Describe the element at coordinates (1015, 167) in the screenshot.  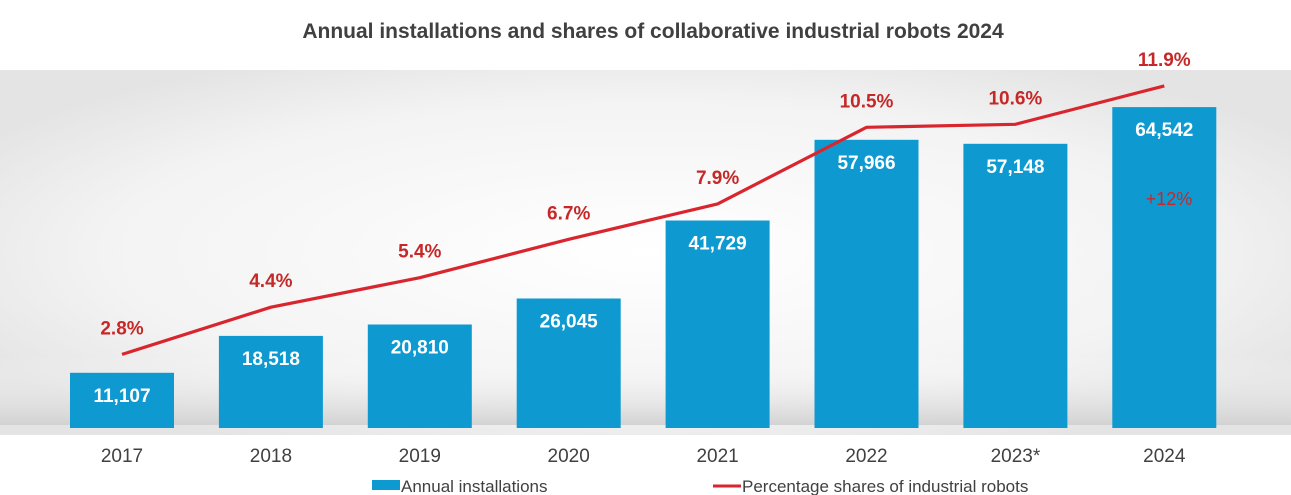
I see `bar-value-label: 57,148` at that location.